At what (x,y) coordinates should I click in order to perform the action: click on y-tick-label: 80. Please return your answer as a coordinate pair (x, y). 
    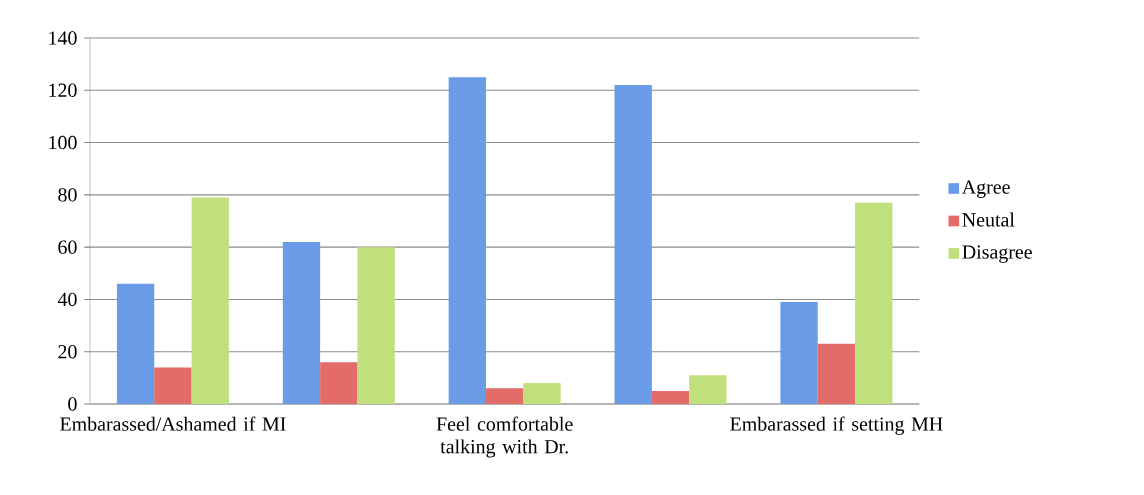
    Looking at the image, I should click on (67, 195).